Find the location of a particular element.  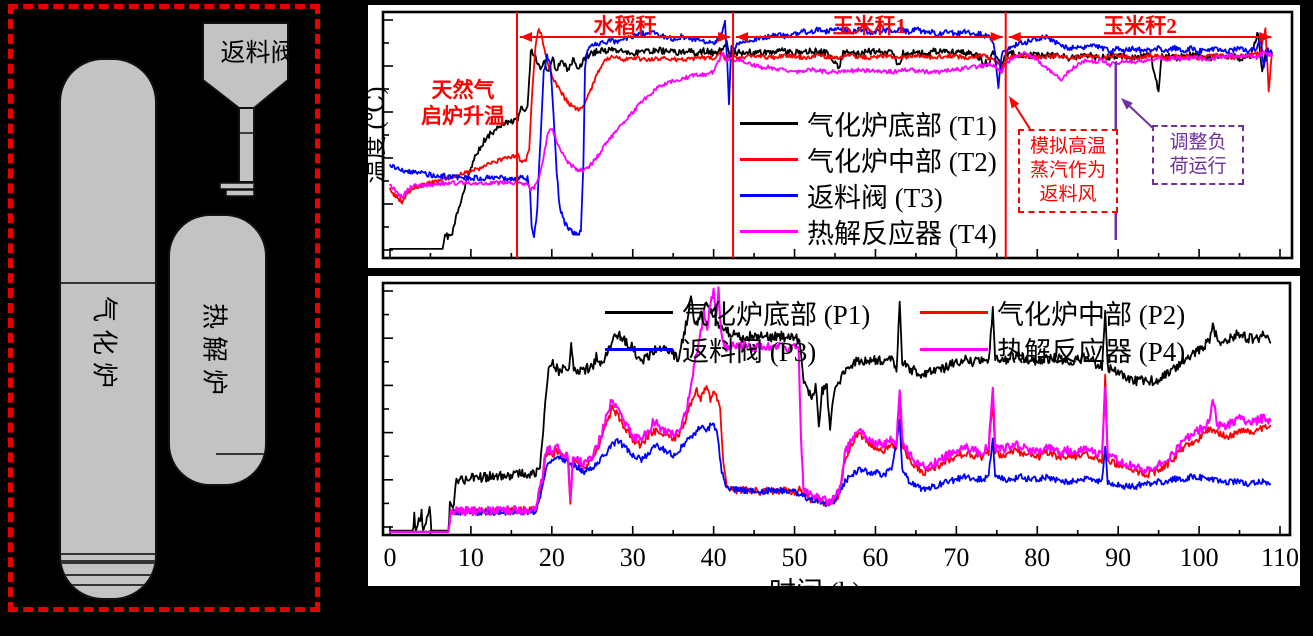

return-valve-funnel is located at coordinates (245, 109).